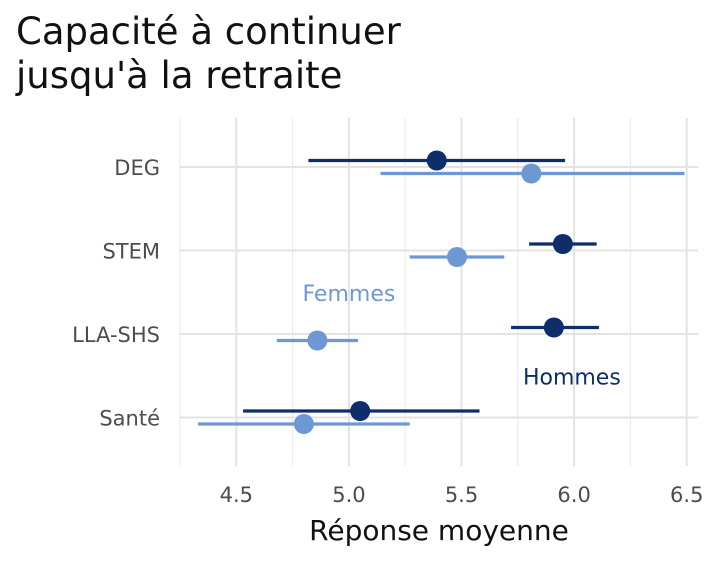 This screenshot has width=720, height=567. What do you see at coordinates (573, 495) in the screenshot?
I see `x-tick-label: 6.0` at bounding box center [573, 495].